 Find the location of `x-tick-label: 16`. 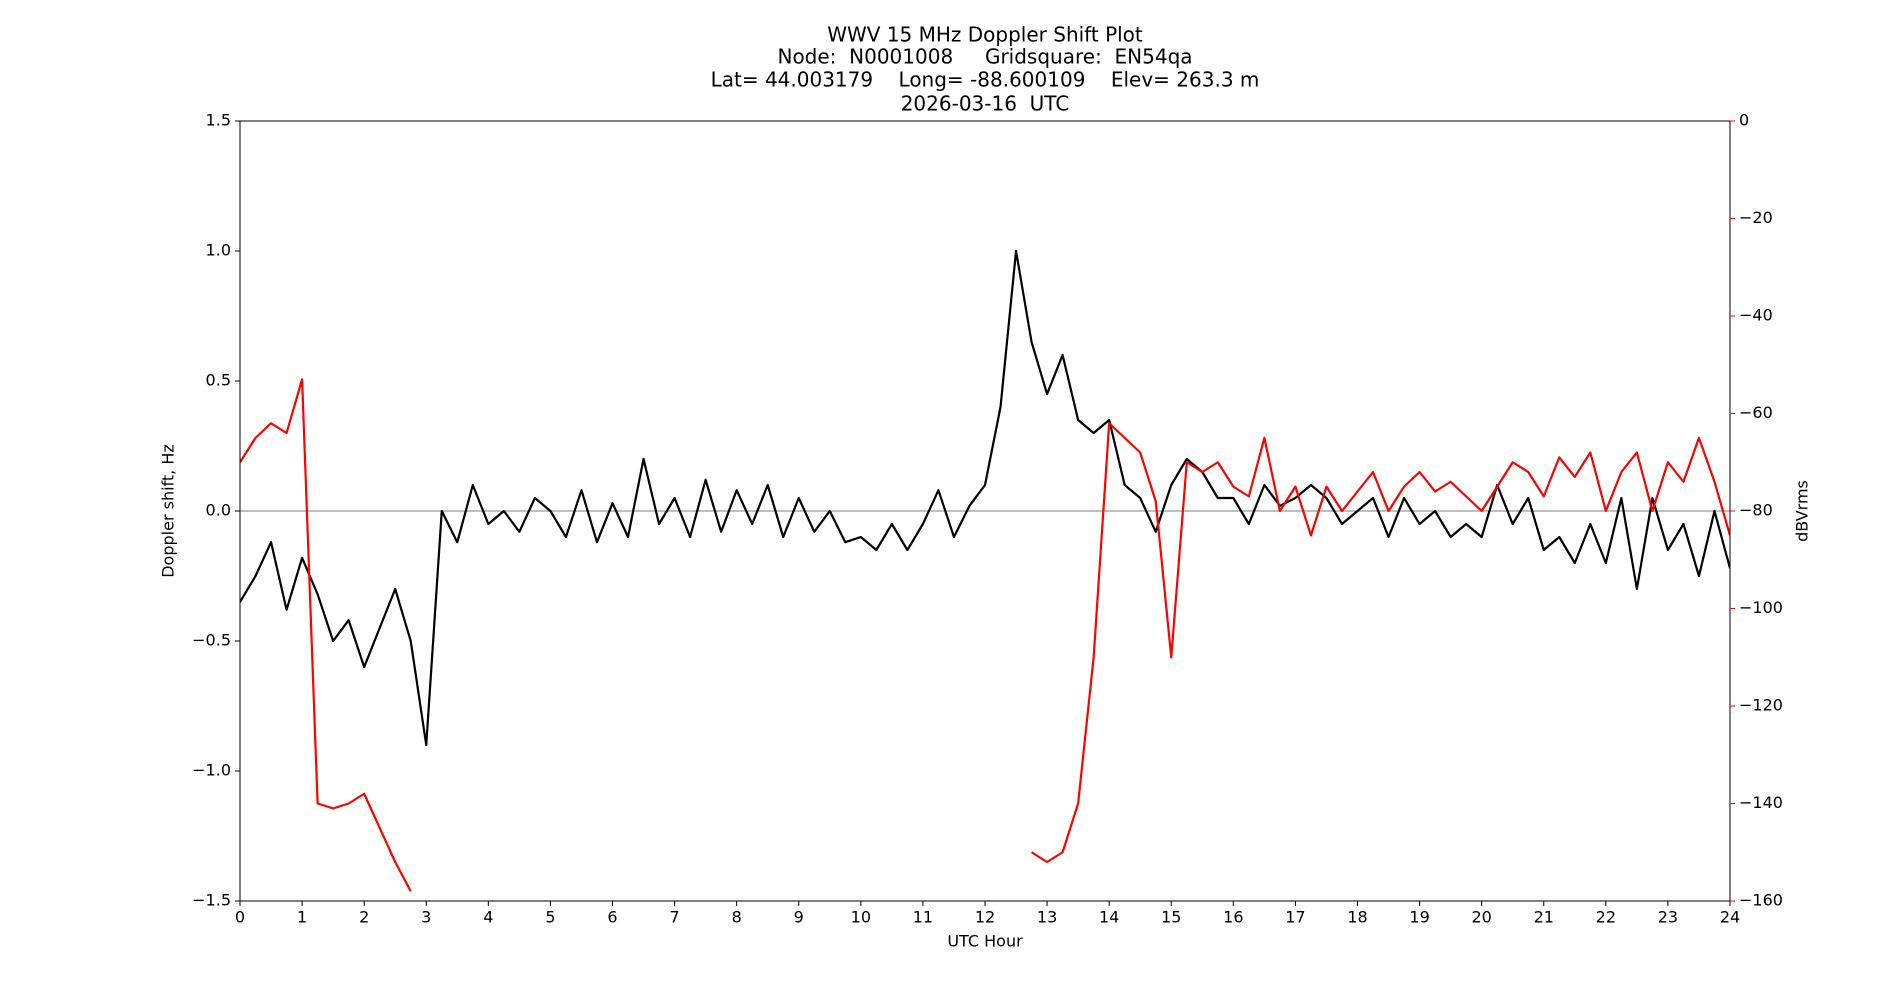

x-tick-label: 16 is located at coordinates (1233, 917).